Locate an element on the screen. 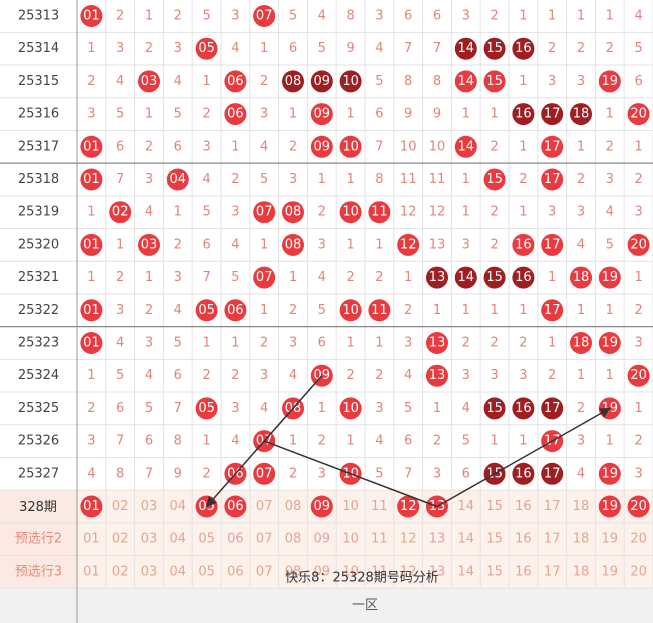 This screenshot has width=653, height=623. ball-number: 01 is located at coordinates (91, 506).